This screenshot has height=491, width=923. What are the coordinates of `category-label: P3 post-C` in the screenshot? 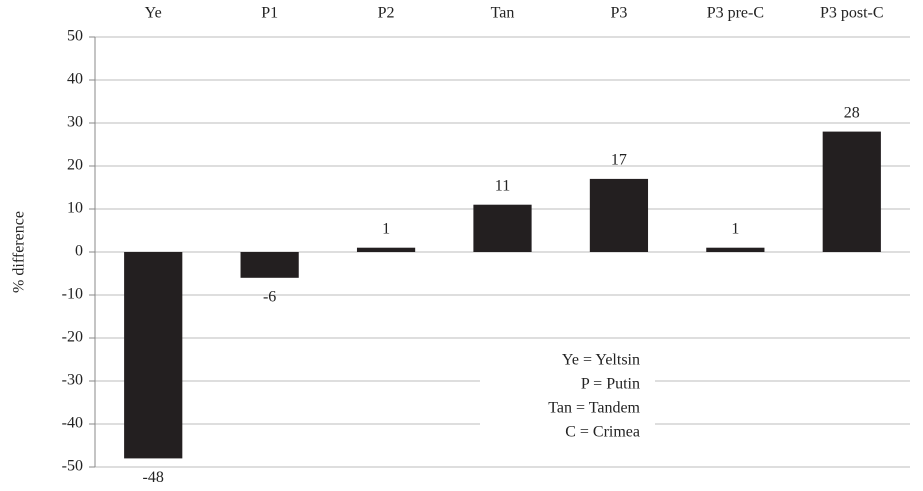 It's located at (852, 13).